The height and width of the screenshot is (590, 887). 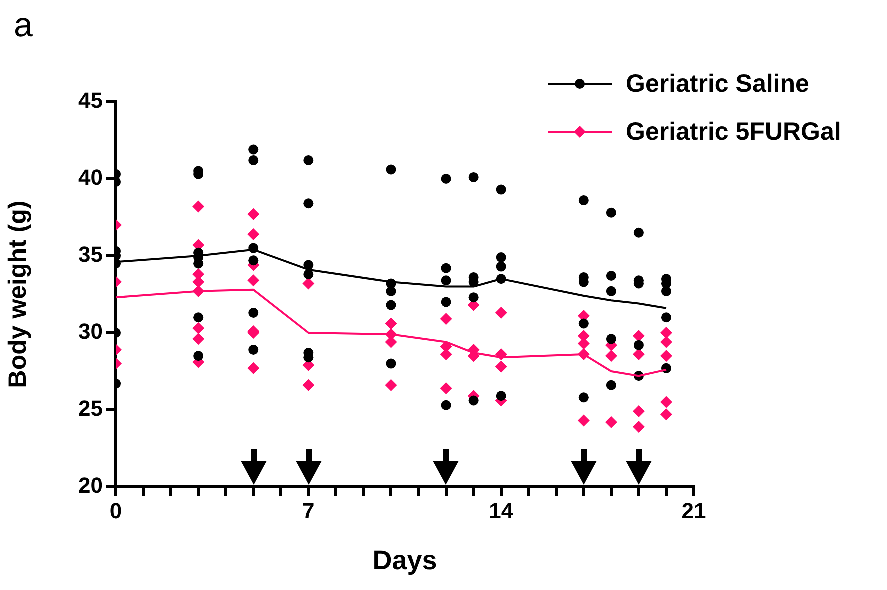 What do you see at coordinates (734, 132) in the screenshot?
I see `legend-label: Geriatric 5FURGal` at bounding box center [734, 132].